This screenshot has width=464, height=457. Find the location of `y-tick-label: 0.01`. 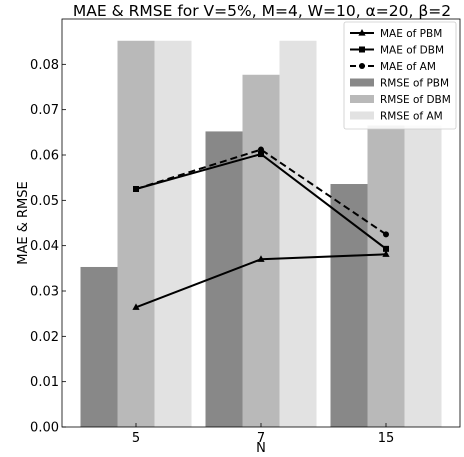

y-tick-label: 0.01 is located at coordinates (44, 382).